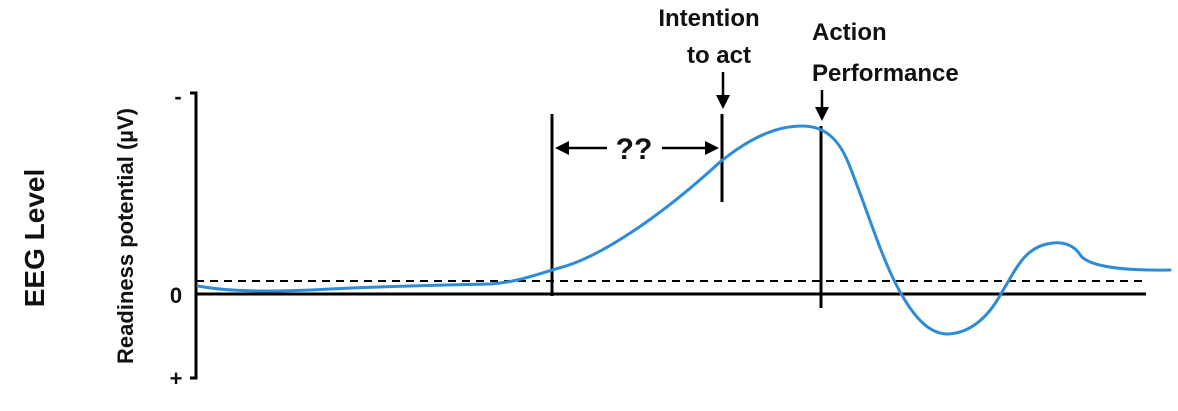 Image resolution: width=1178 pixels, height=411 pixels. I want to click on action-label-line-2: Performance, so click(885, 73).